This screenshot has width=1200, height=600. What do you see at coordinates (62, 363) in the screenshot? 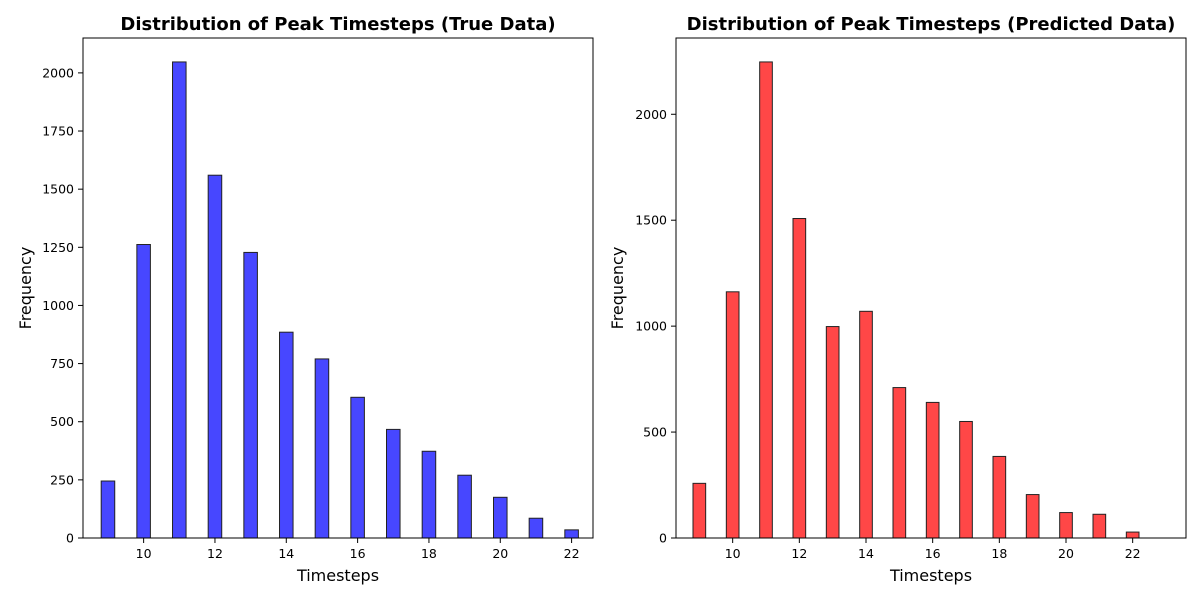
I see `y-tick-label: 750` at bounding box center [62, 363].